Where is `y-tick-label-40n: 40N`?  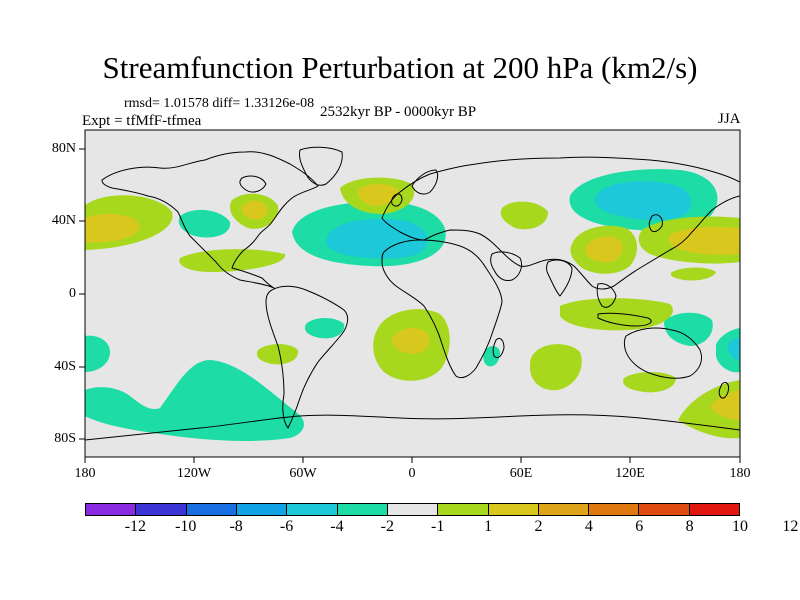 y-tick-label-40n: 40N is located at coordinates (63, 220).